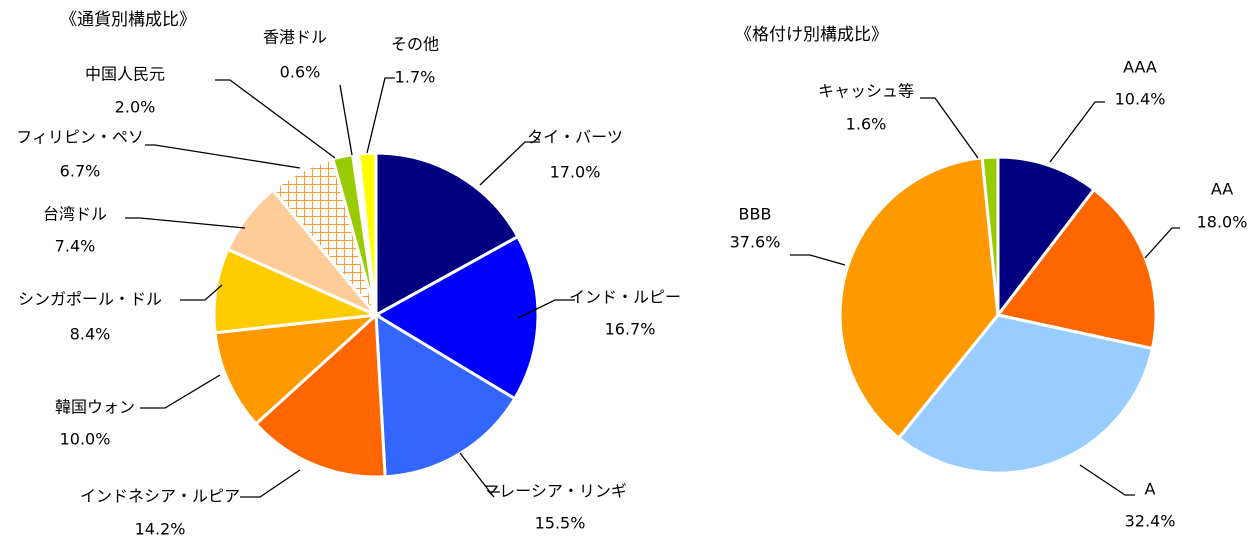 This screenshot has width=1252, height=540. I want to click on value-label: 16.7%, so click(630, 329).